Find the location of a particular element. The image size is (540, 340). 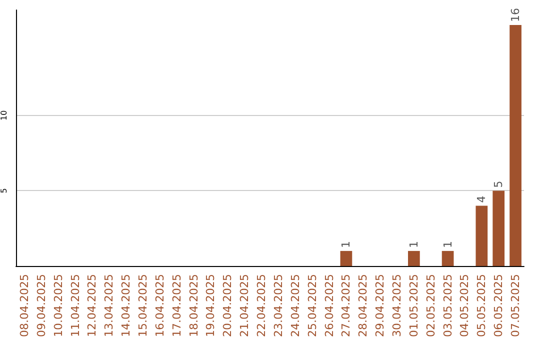

data-label: 16 is located at coordinates (515, 15).